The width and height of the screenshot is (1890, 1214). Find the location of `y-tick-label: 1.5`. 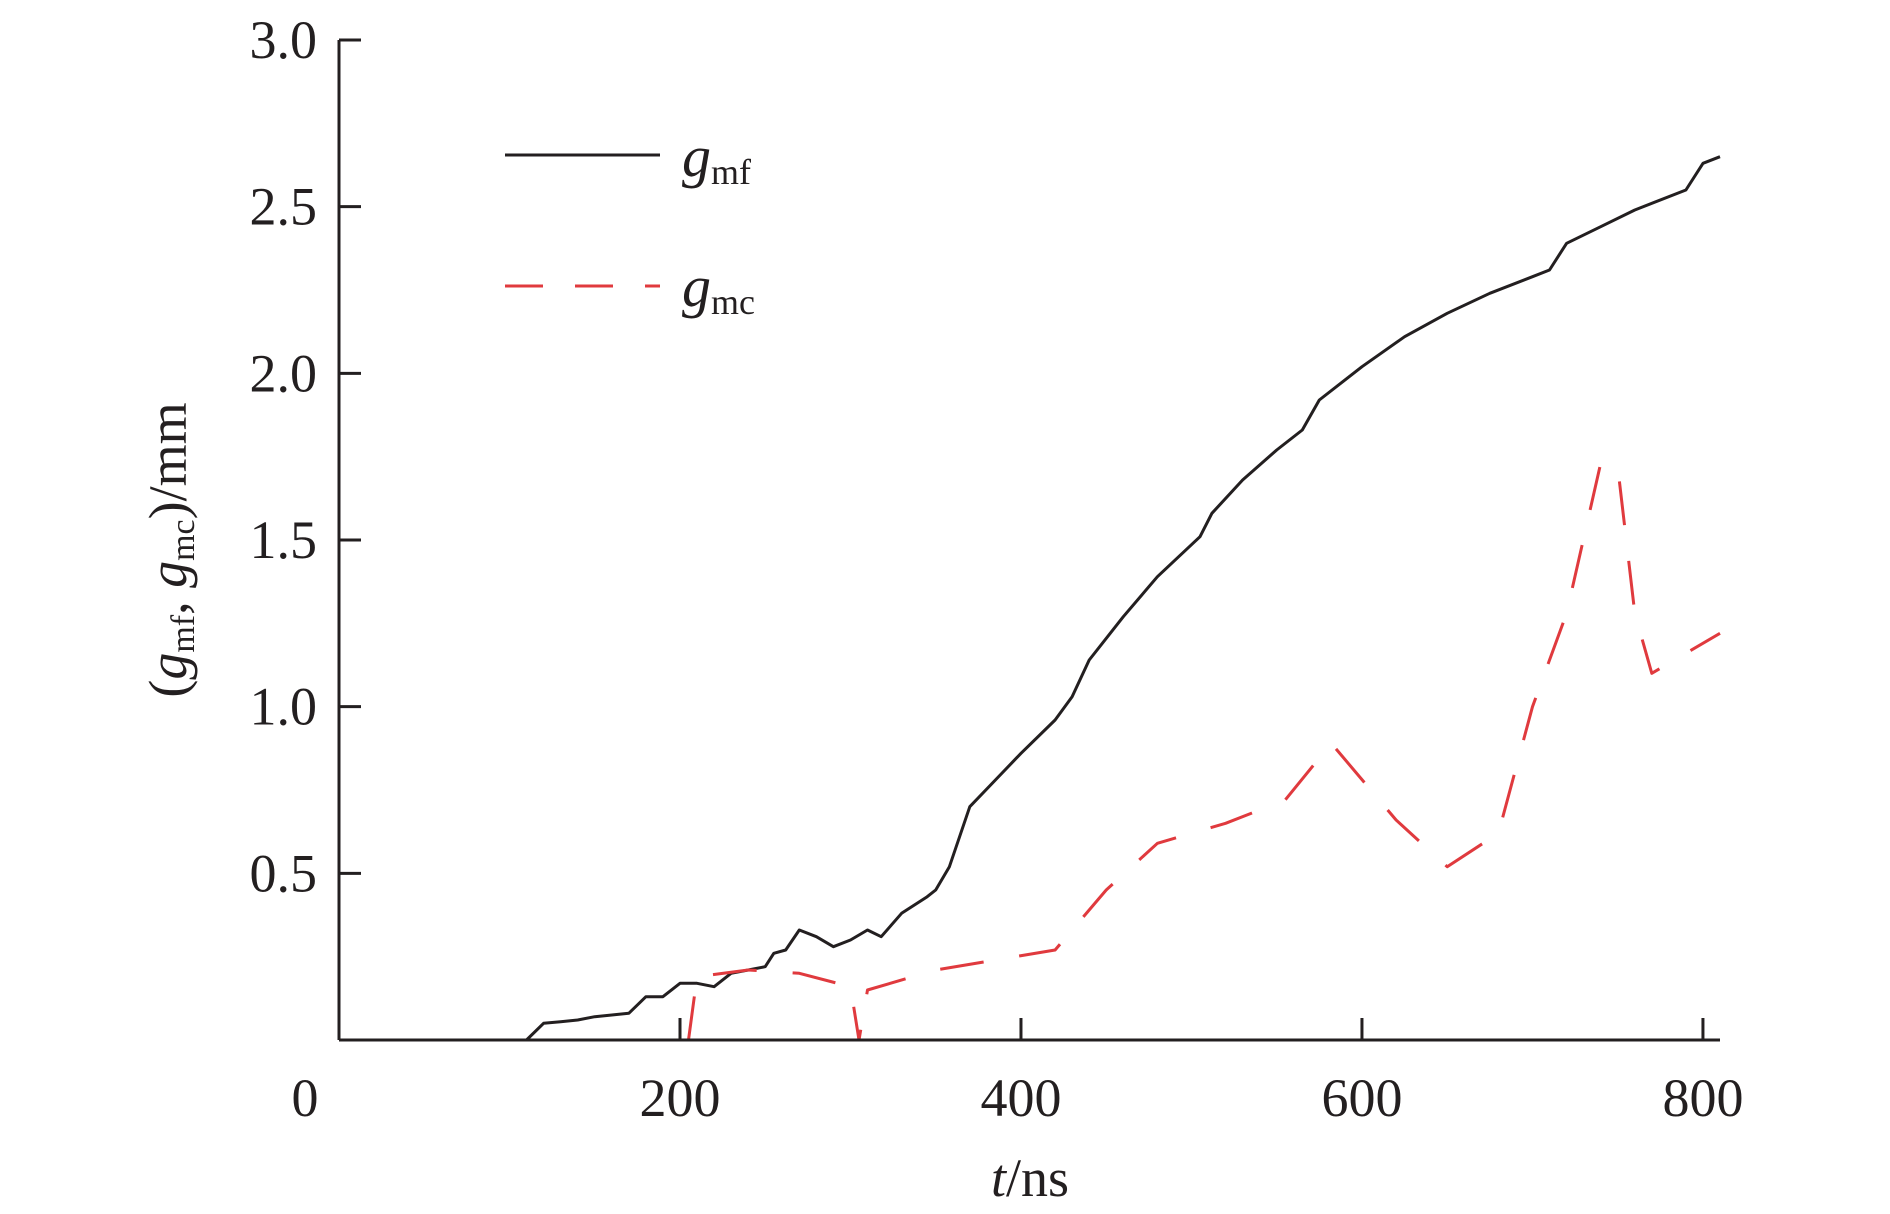

y-tick-label: 1.5 is located at coordinates (284, 540).